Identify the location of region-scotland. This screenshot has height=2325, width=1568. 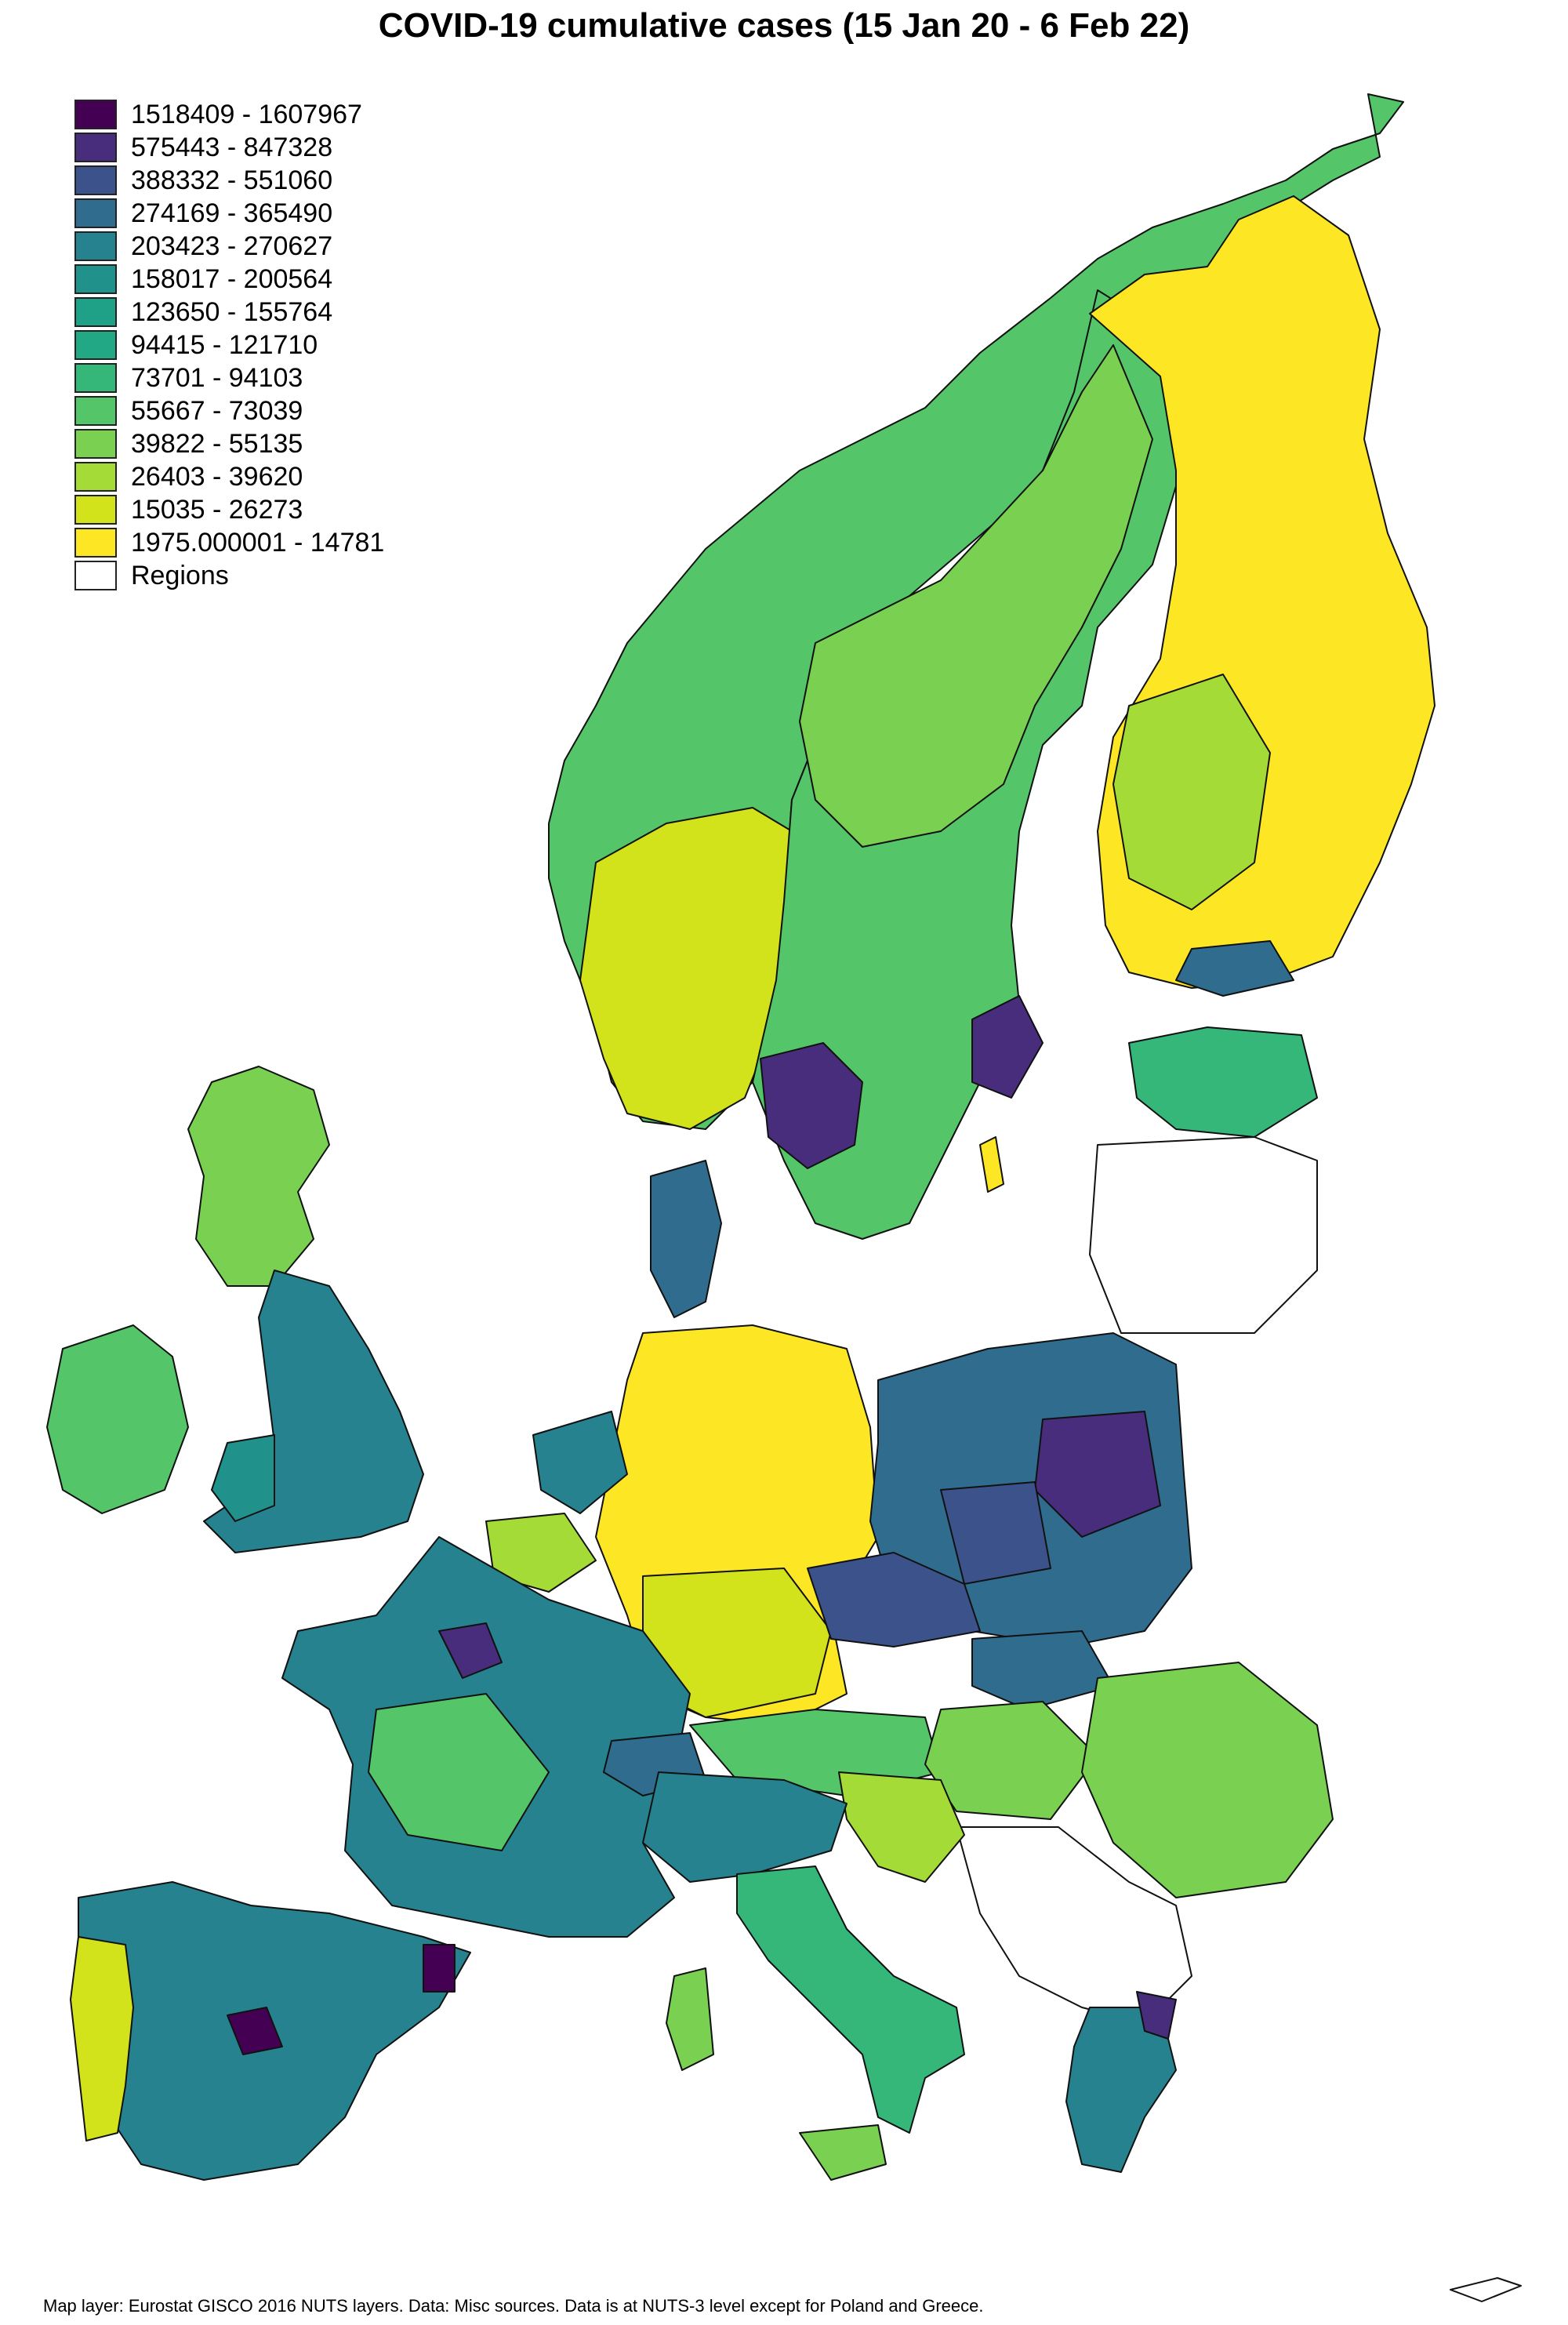
(258, 1177).